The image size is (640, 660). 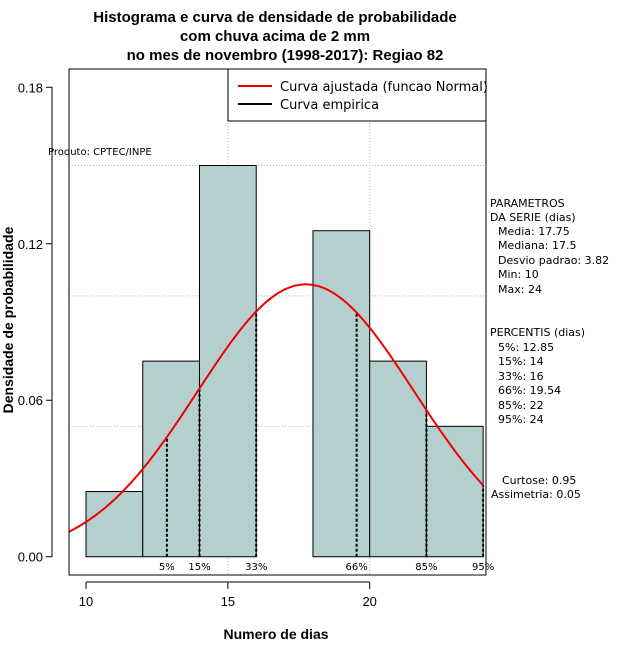 What do you see at coordinates (483, 567) in the screenshot?
I see `percentile-label: 95%` at bounding box center [483, 567].